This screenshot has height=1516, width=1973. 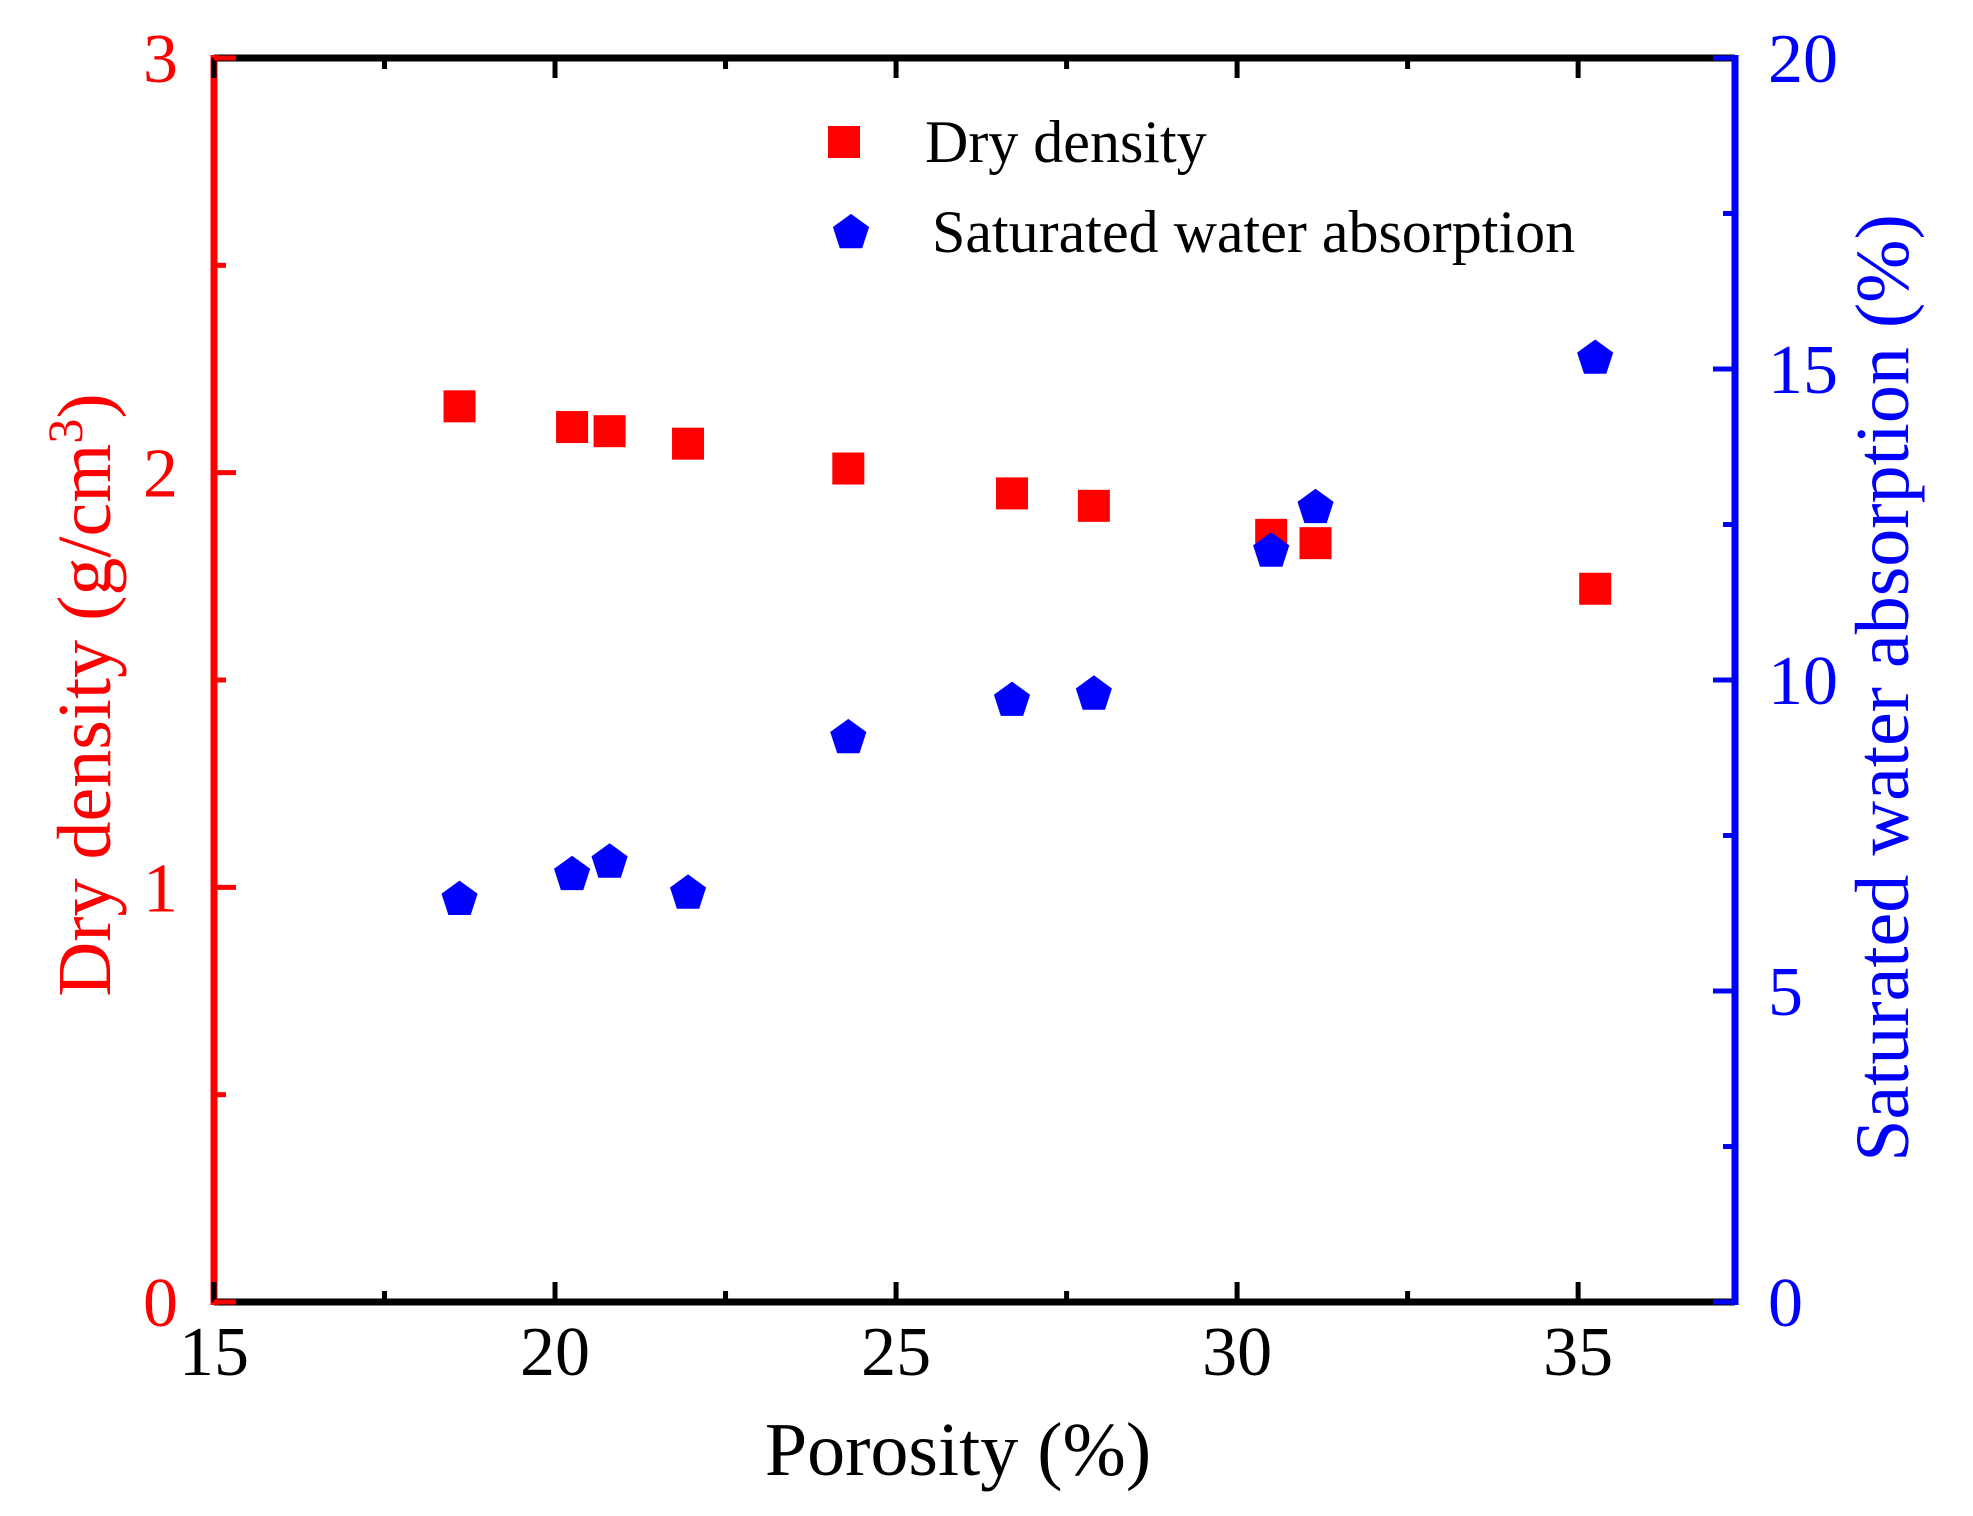 I want to click on left-y-tick-label: 1, so click(x=160, y=888).